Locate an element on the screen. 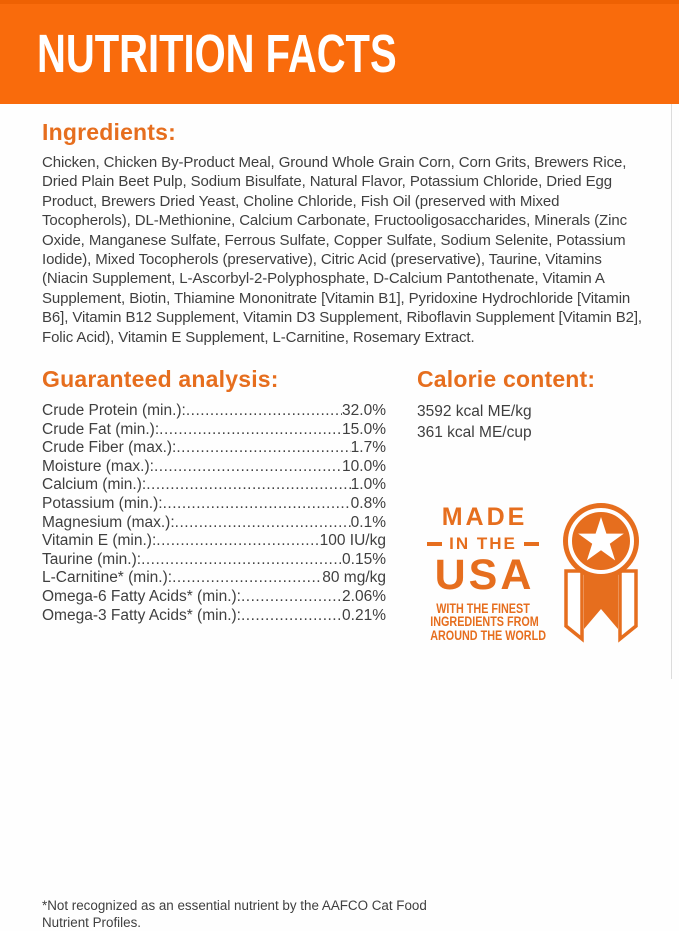 The height and width of the screenshot is (931, 679). analysis-label: Vitamin E (min.): is located at coordinates (99, 541).